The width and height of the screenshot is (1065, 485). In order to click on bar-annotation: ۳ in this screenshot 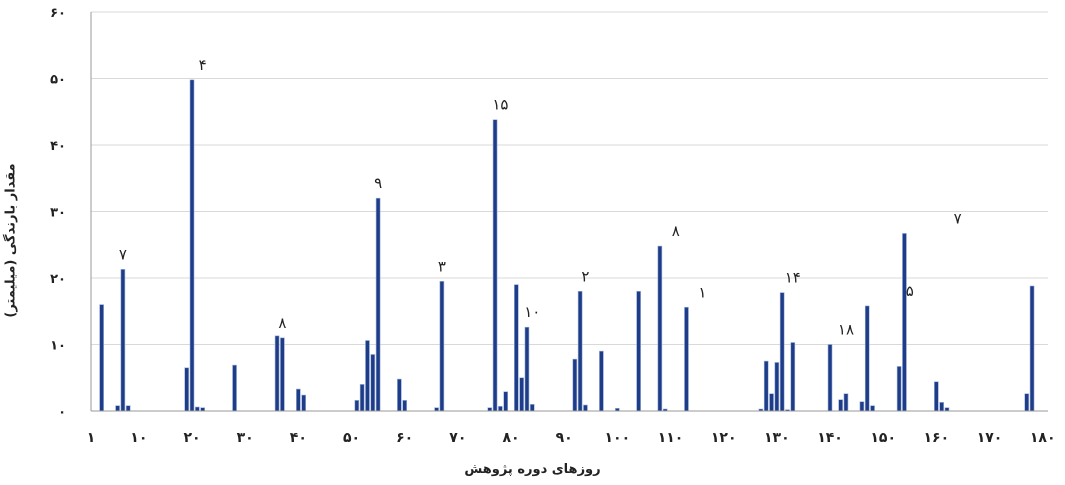, I will do `click(442, 266)`.